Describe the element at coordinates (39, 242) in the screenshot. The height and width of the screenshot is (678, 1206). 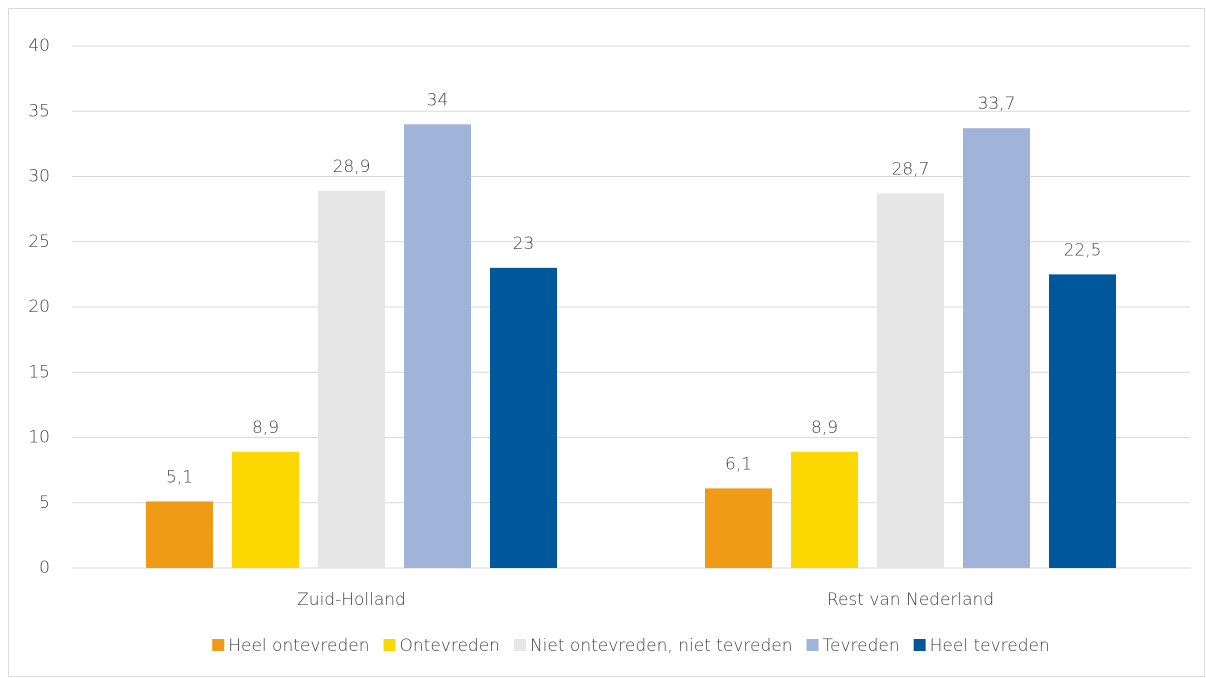
I see `y-tick-label: 25` at that location.